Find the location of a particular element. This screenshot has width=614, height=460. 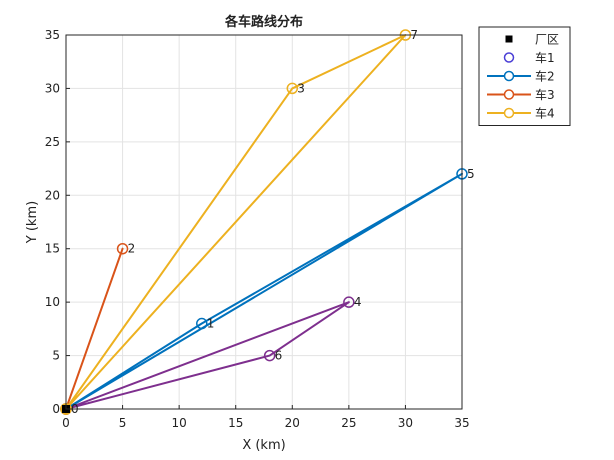

point-label: 1 is located at coordinates (211, 324).